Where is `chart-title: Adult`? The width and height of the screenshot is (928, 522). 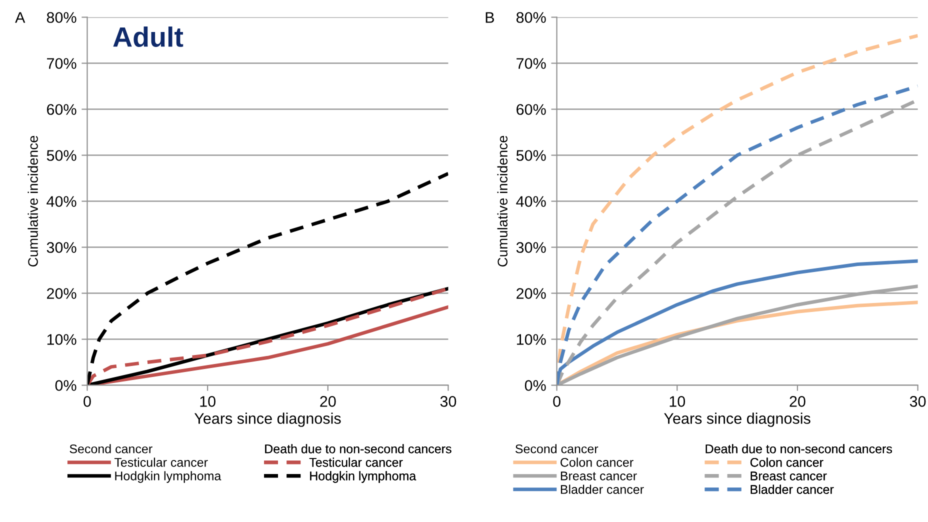
chart-title: Adult is located at coordinates (148, 36).